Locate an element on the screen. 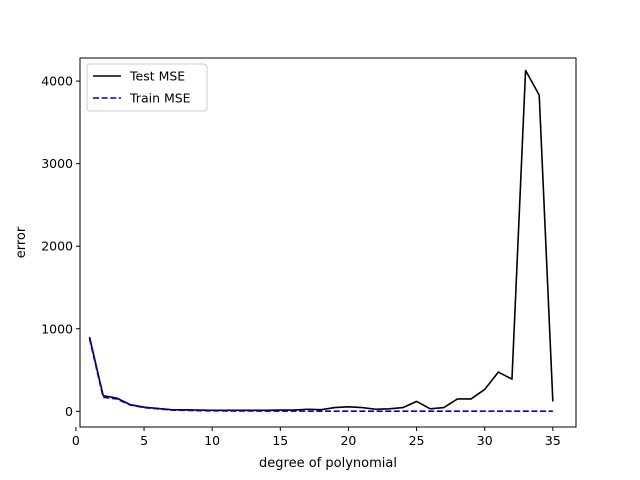 The image size is (640, 480). train-mse-line is located at coordinates (320, 375).